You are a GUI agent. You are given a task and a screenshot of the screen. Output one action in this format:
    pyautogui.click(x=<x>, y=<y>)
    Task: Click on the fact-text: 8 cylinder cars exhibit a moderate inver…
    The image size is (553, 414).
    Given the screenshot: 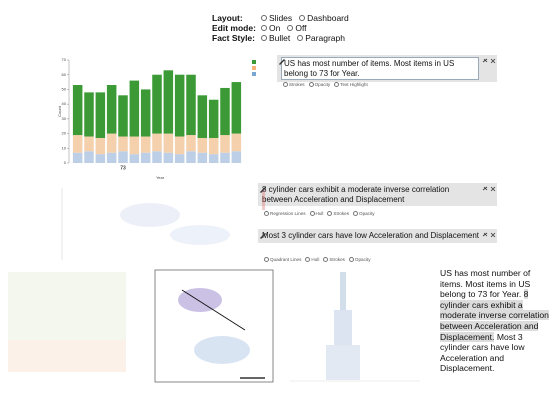 What is the action you would take?
    pyautogui.click(x=356, y=194)
    